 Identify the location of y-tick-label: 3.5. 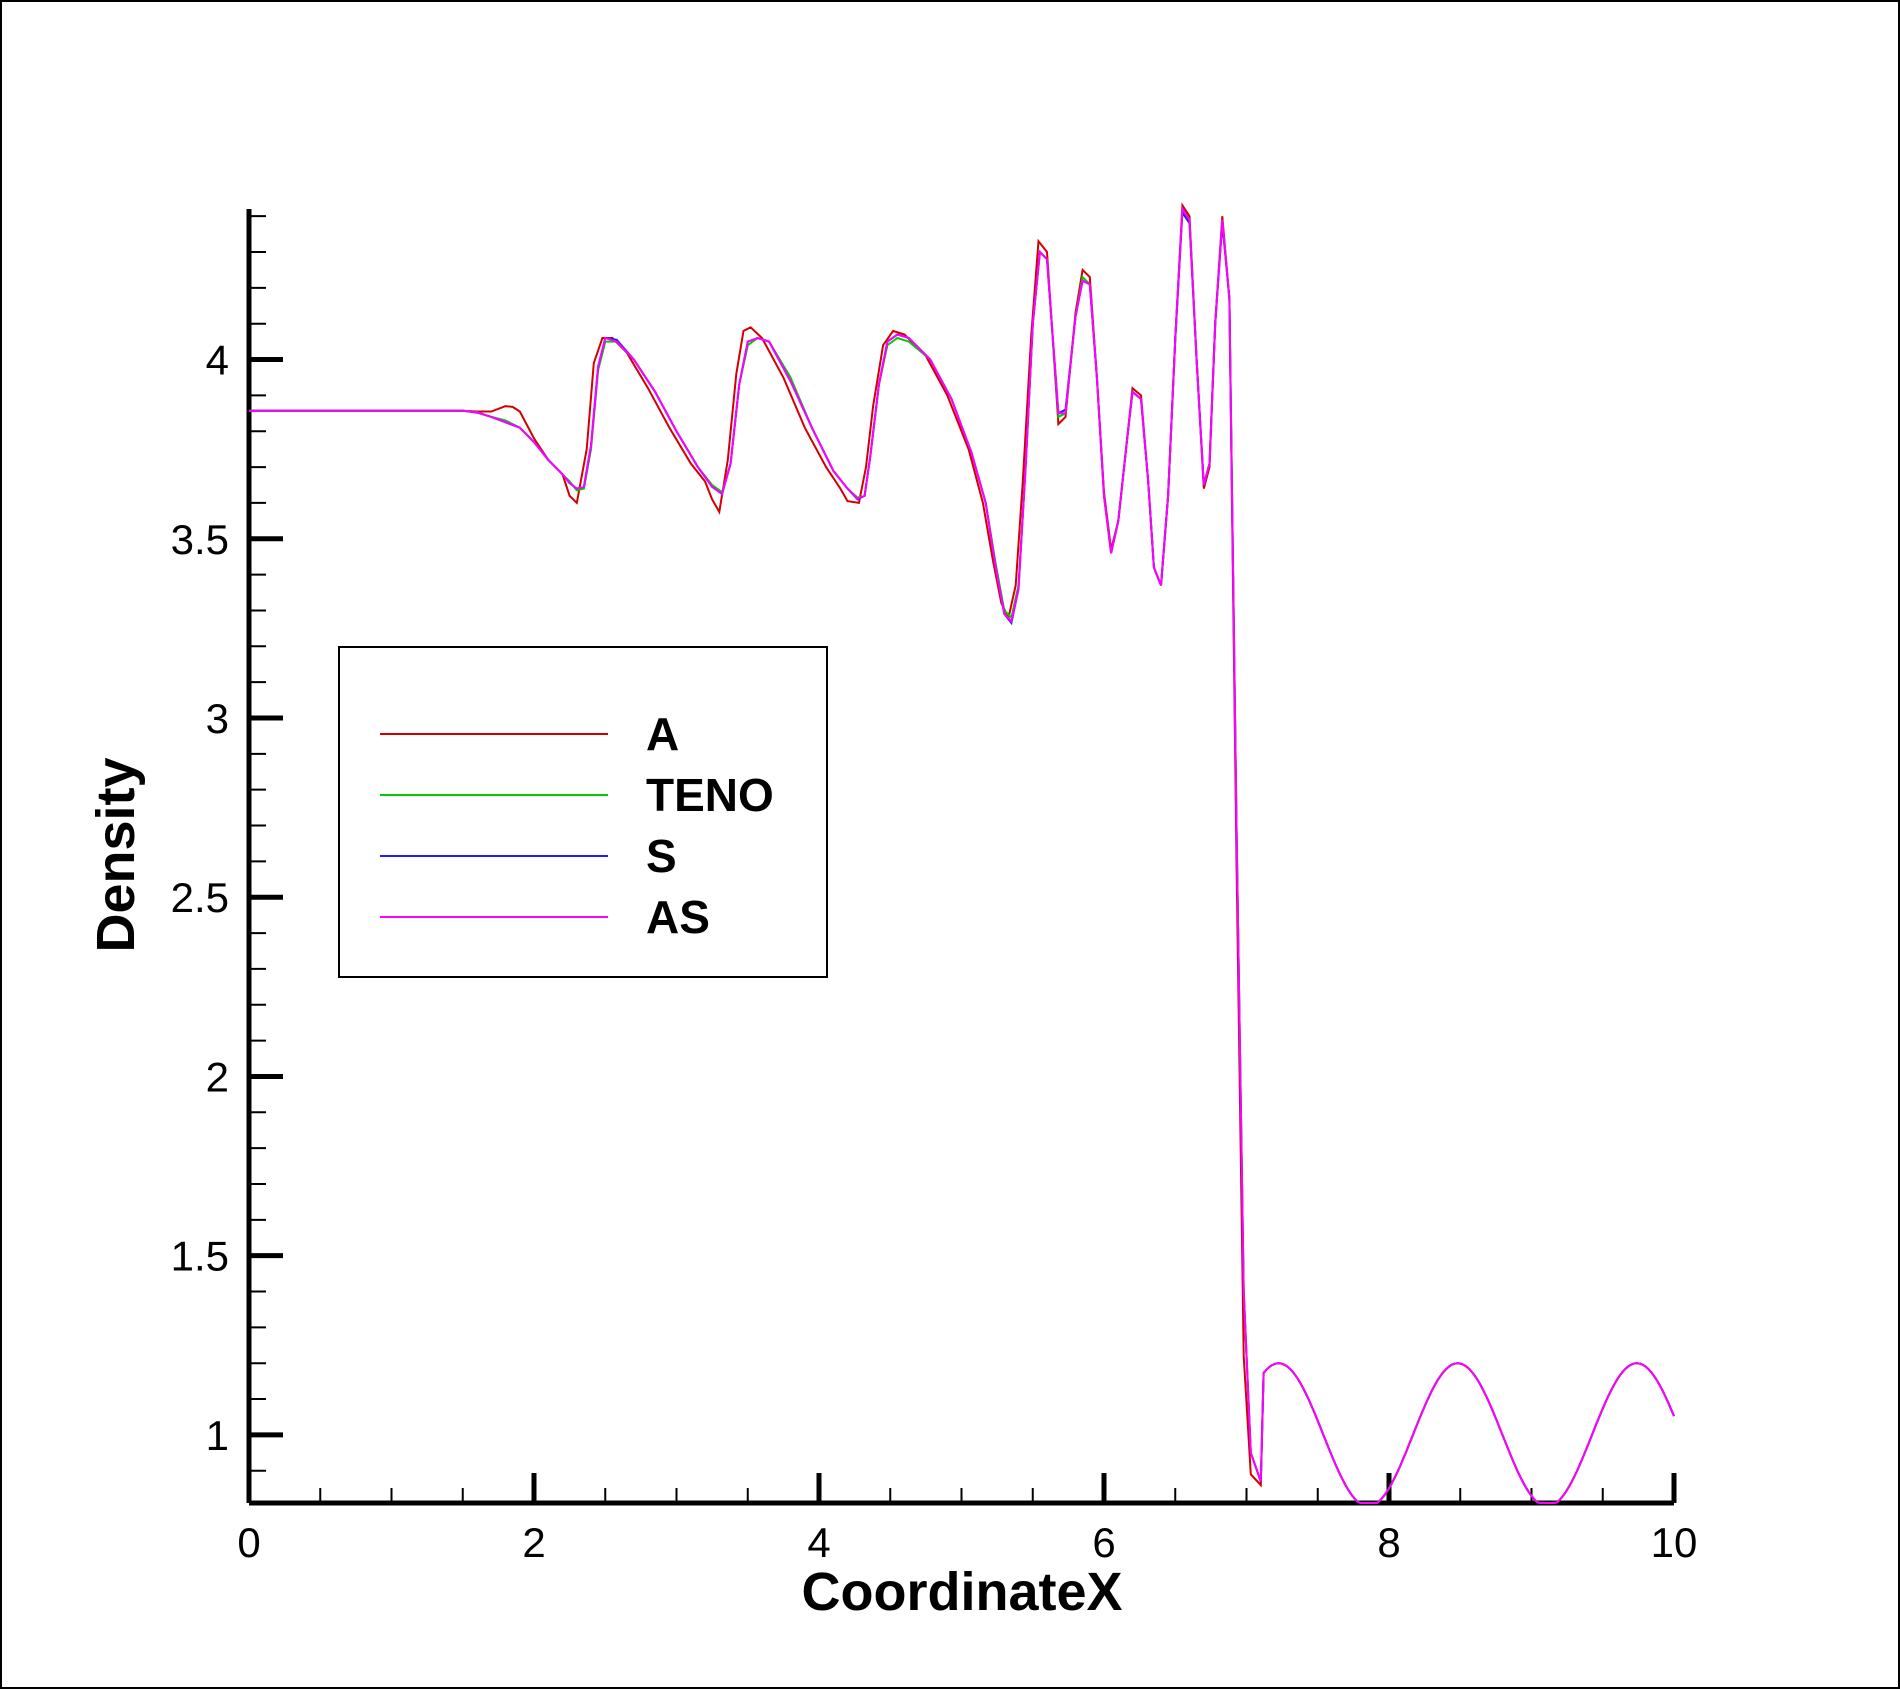
(200, 539).